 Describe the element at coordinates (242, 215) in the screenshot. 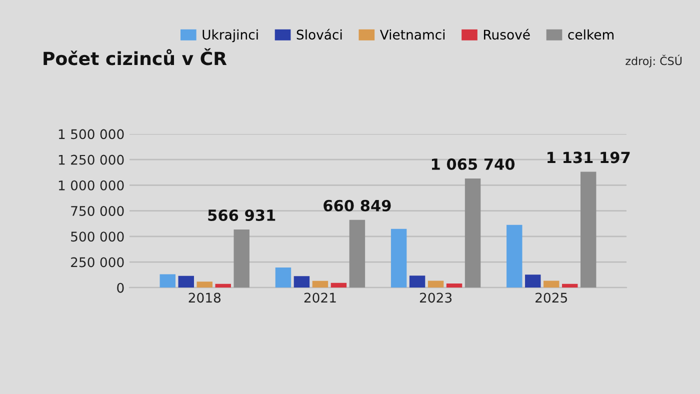

I see `data-label: 566 931` at that location.